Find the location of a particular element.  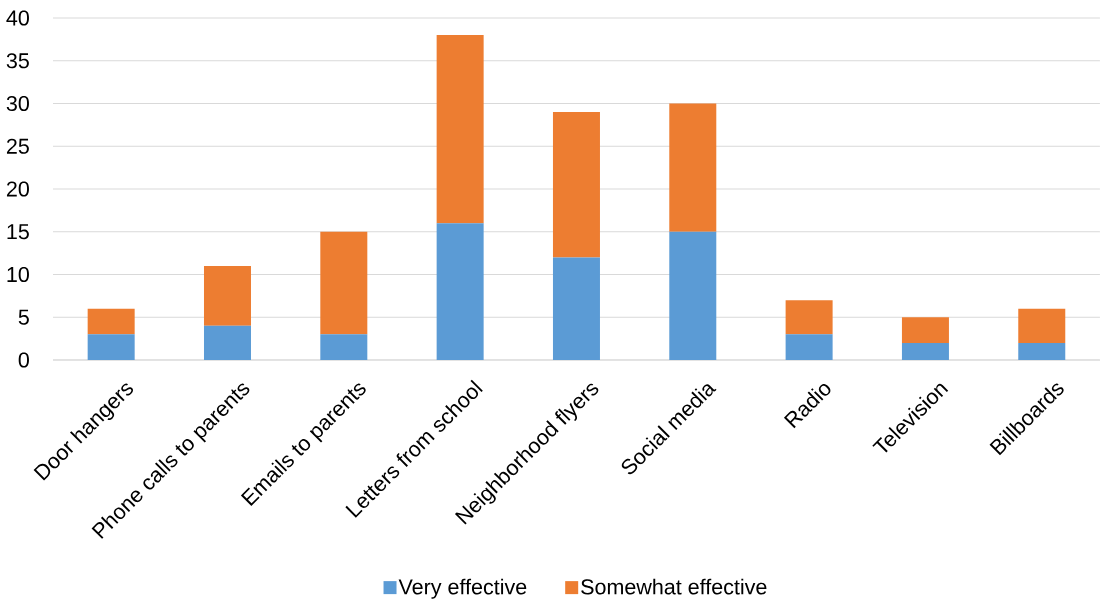

y-tick-label: 10 is located at coordinates (18, 274).